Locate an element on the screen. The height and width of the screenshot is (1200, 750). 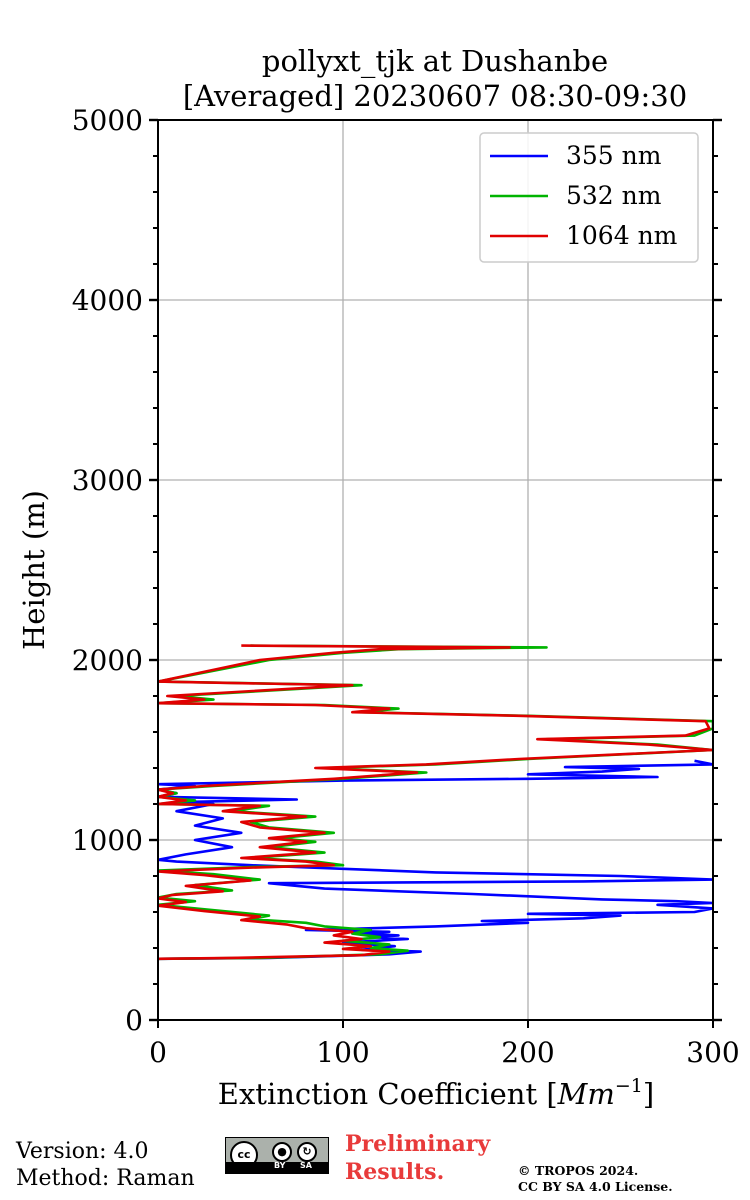
license-strip: BY SA is located at coordinates (277, 1167).